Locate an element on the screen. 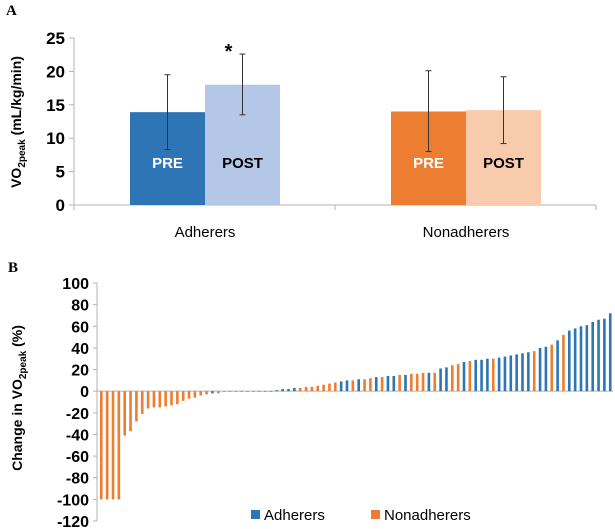 This screenshot has height=529, width=615. bar-label: POST is located at coordinates (503, 163).